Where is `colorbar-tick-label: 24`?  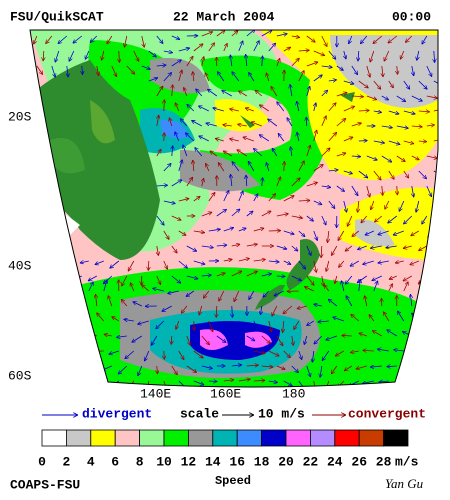 colorbar-tick-label: 24 is located at coordinates (335, 461).